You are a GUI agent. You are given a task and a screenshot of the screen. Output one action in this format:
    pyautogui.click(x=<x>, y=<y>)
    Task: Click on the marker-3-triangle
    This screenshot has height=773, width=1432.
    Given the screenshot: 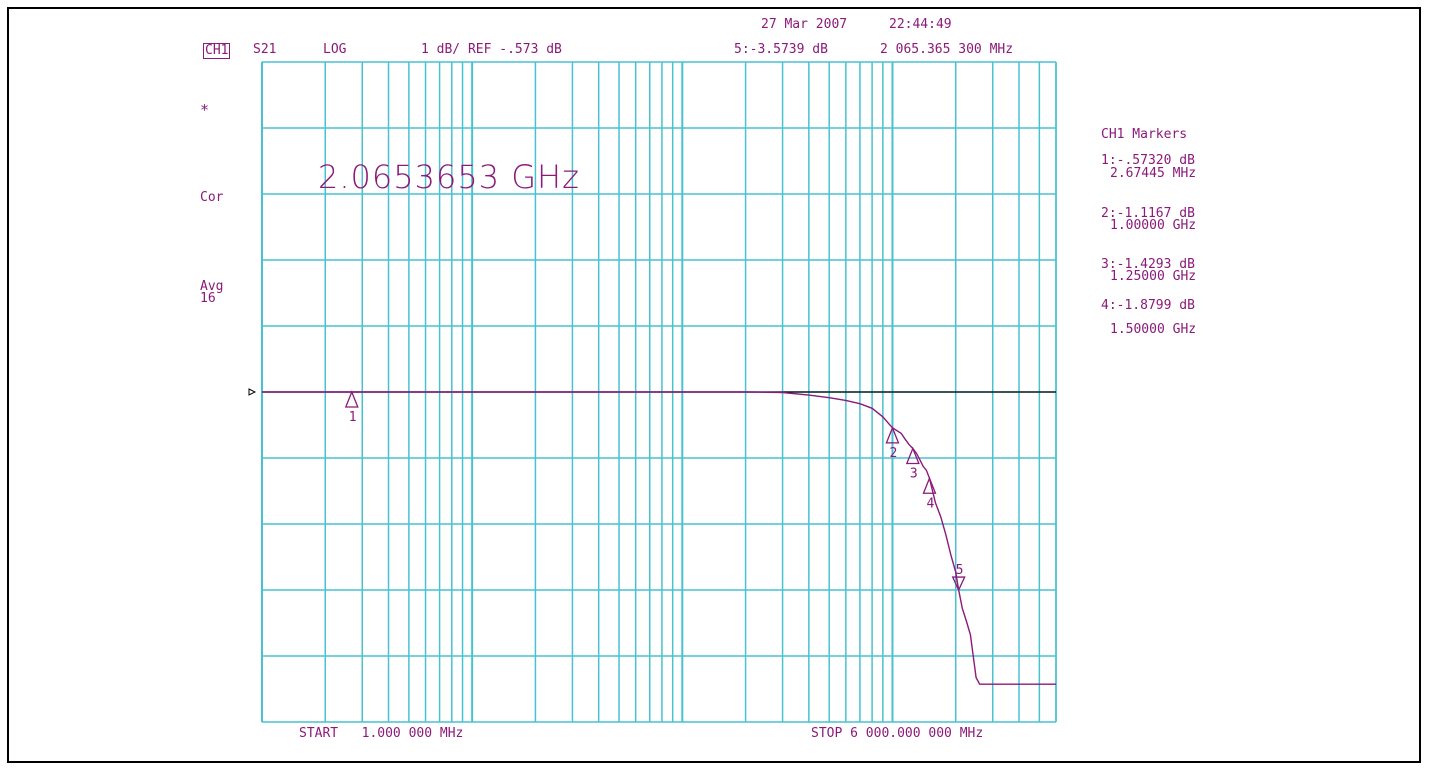 What is the action you would take?
    pyautogui.click(x=912, y=455)
    